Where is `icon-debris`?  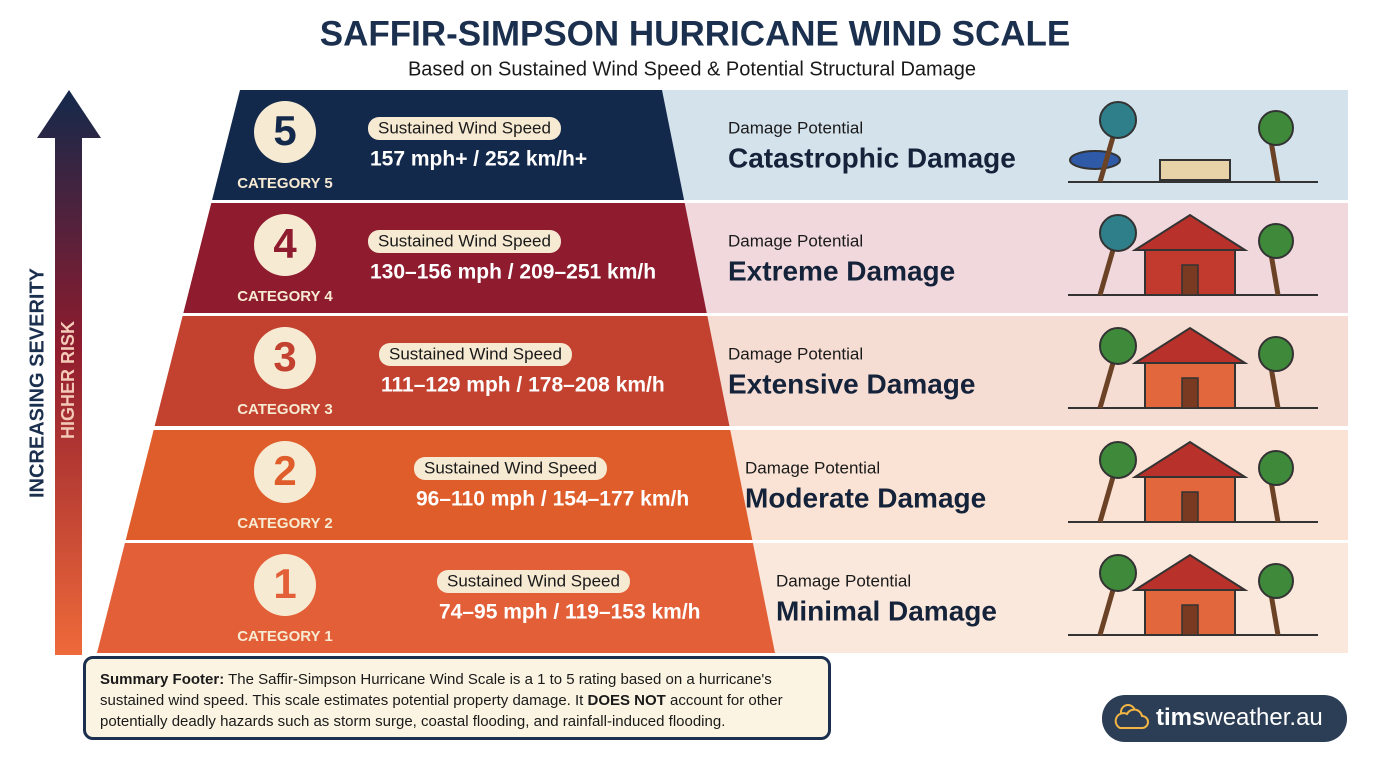
icon-debris is located at coordinates (1195, 170).